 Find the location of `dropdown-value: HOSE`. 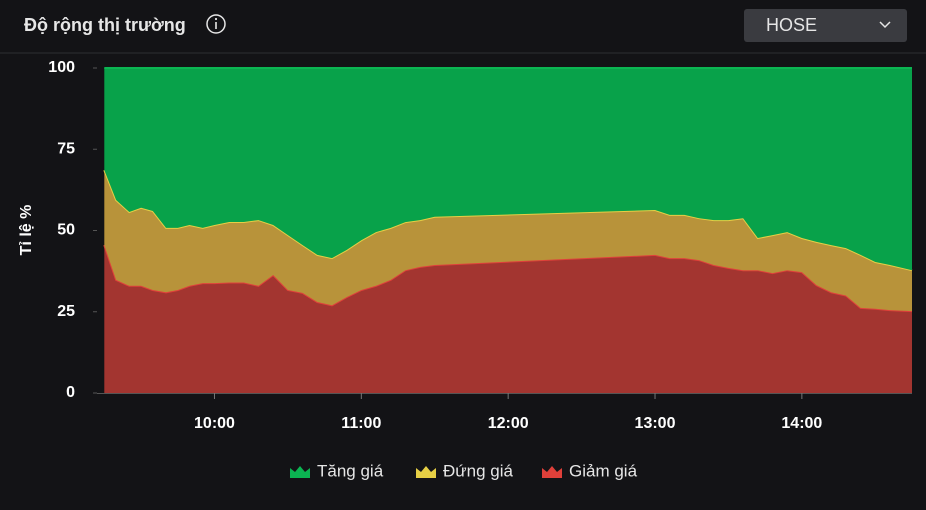

dropdown-value: HOSE is located at coordinates (791, 25).